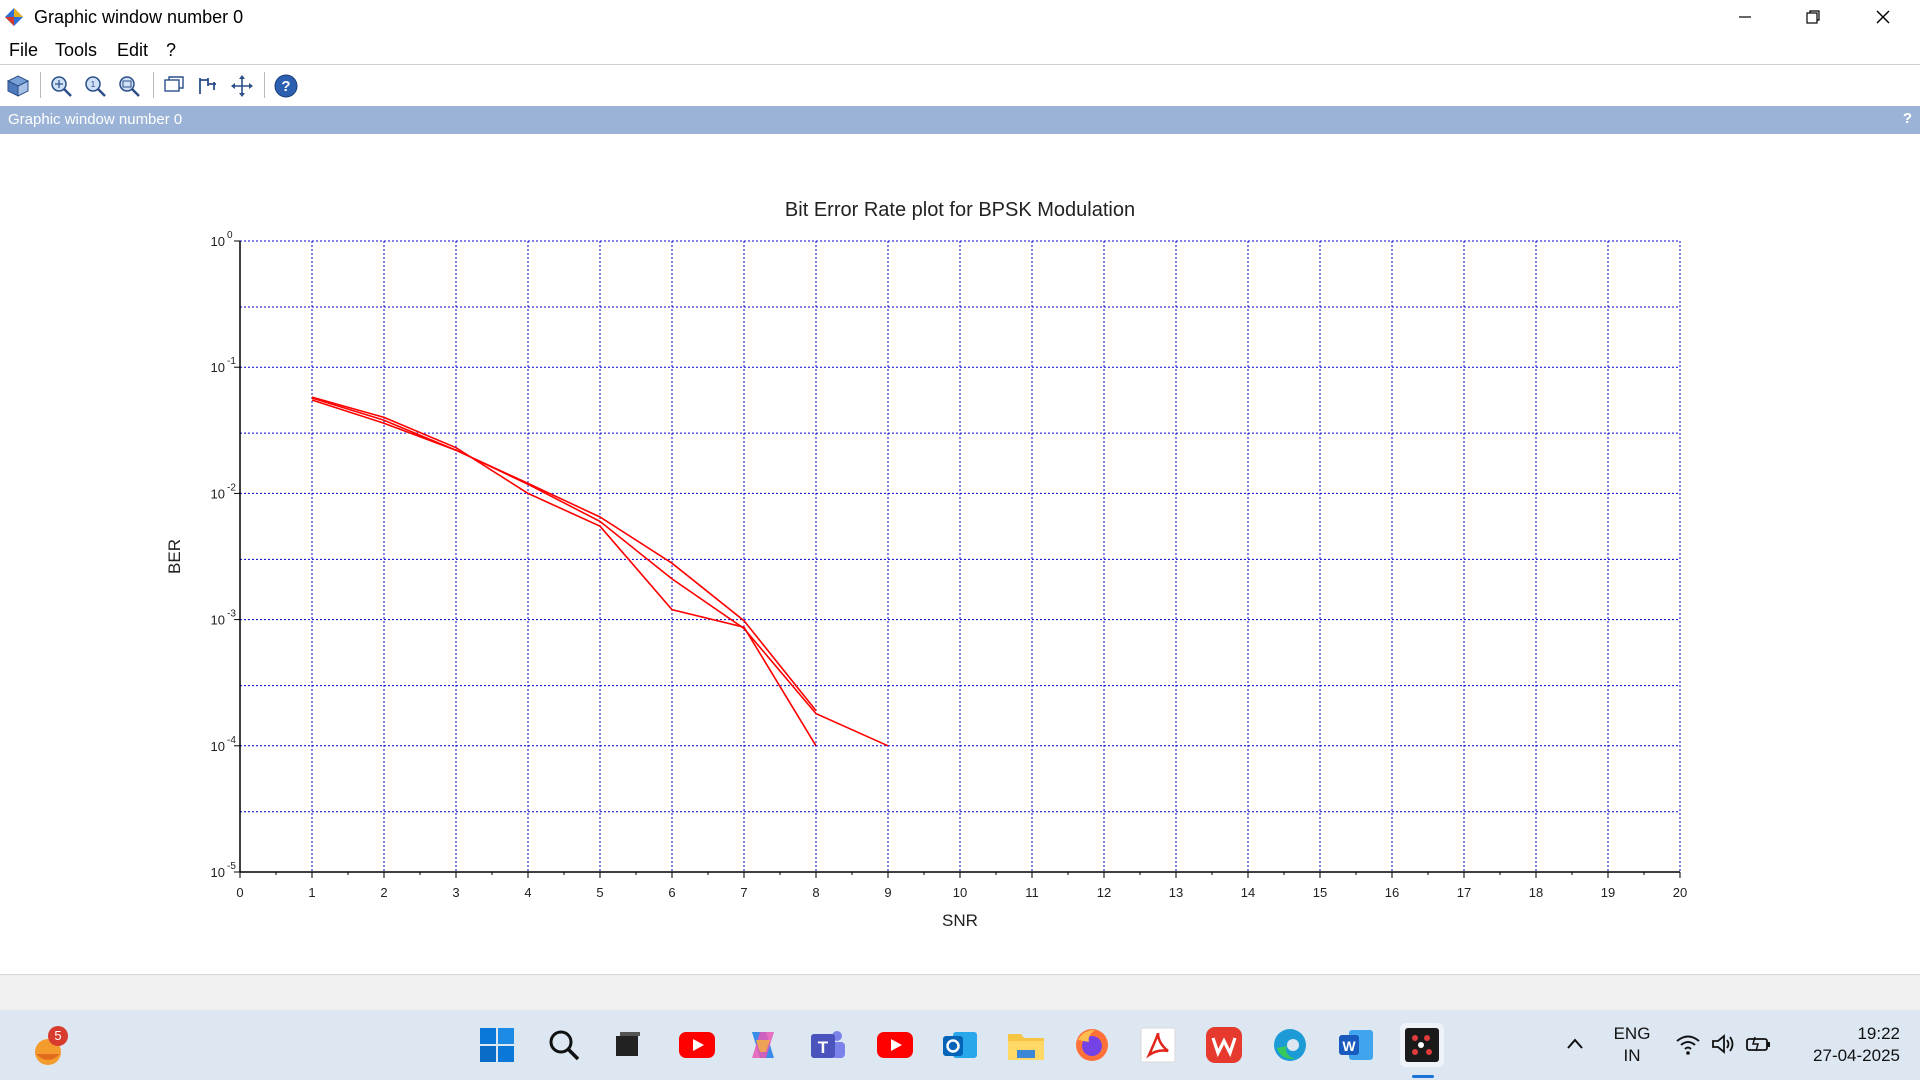 This screenshot has width=1920, height=1080. I want to click on window-title: Graphic window number 0, so click(139, 17).